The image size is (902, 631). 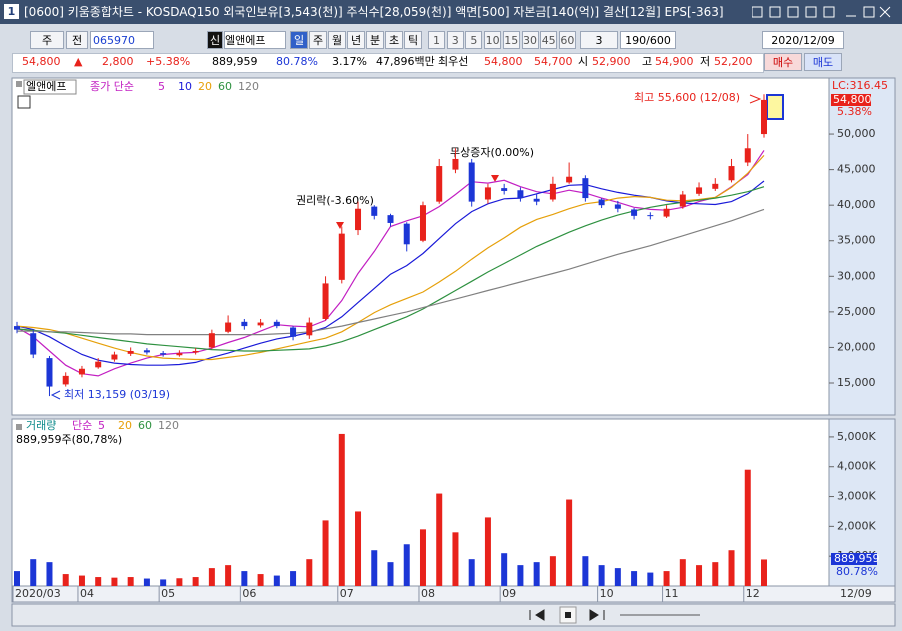 What do you see at coordinates (41, 425) in the screenshot?
I see `volume-legend-name: 거래량` at bounding box center [41, 425].